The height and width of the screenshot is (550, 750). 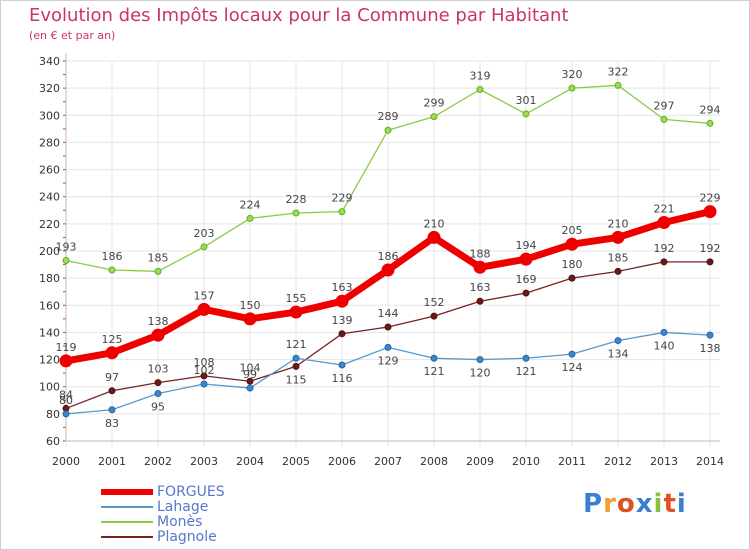 What do you see at coordinates (296, 199) in the screenshot?
I see `data-label-mones: 228` at bounding box center [296, 199].